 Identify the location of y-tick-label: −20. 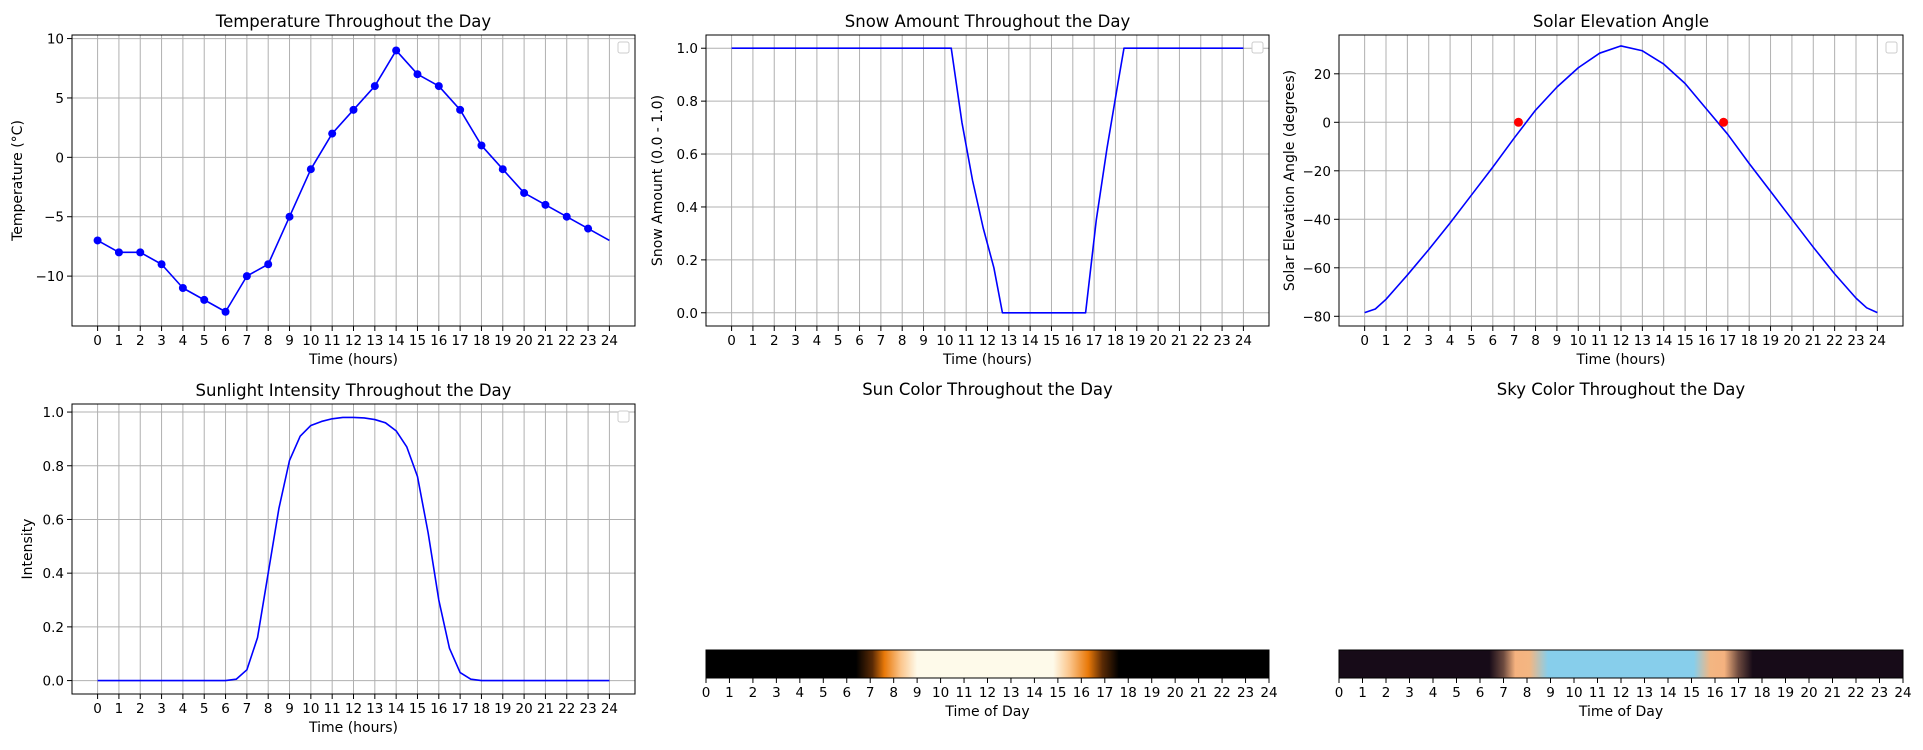
(1317, 172).